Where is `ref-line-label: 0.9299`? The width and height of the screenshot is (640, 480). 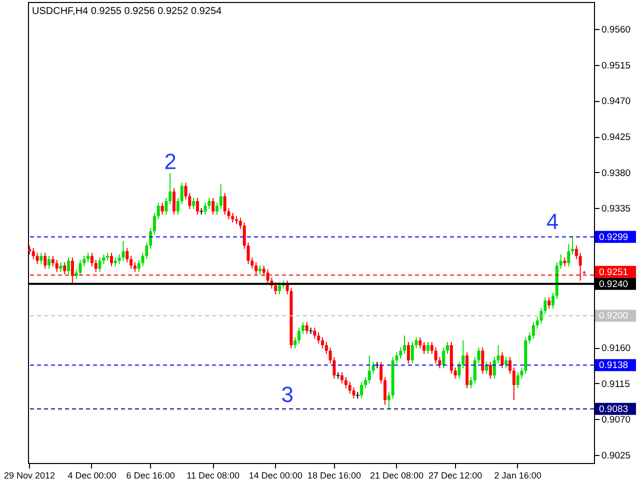
ref-line-label: 0.9299 is located at coordinates (613, 237).